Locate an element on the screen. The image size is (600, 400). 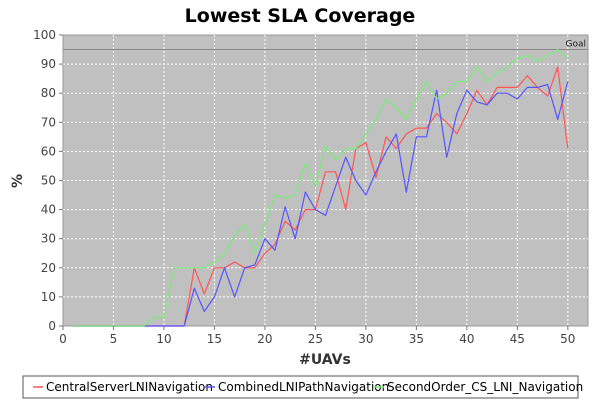
y-tick-label: 20 is located at coordinates (48, 268).